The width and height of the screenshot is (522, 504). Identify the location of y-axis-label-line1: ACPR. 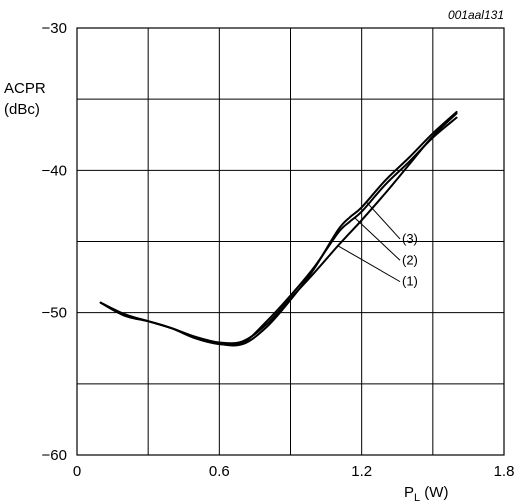
(25, 88).